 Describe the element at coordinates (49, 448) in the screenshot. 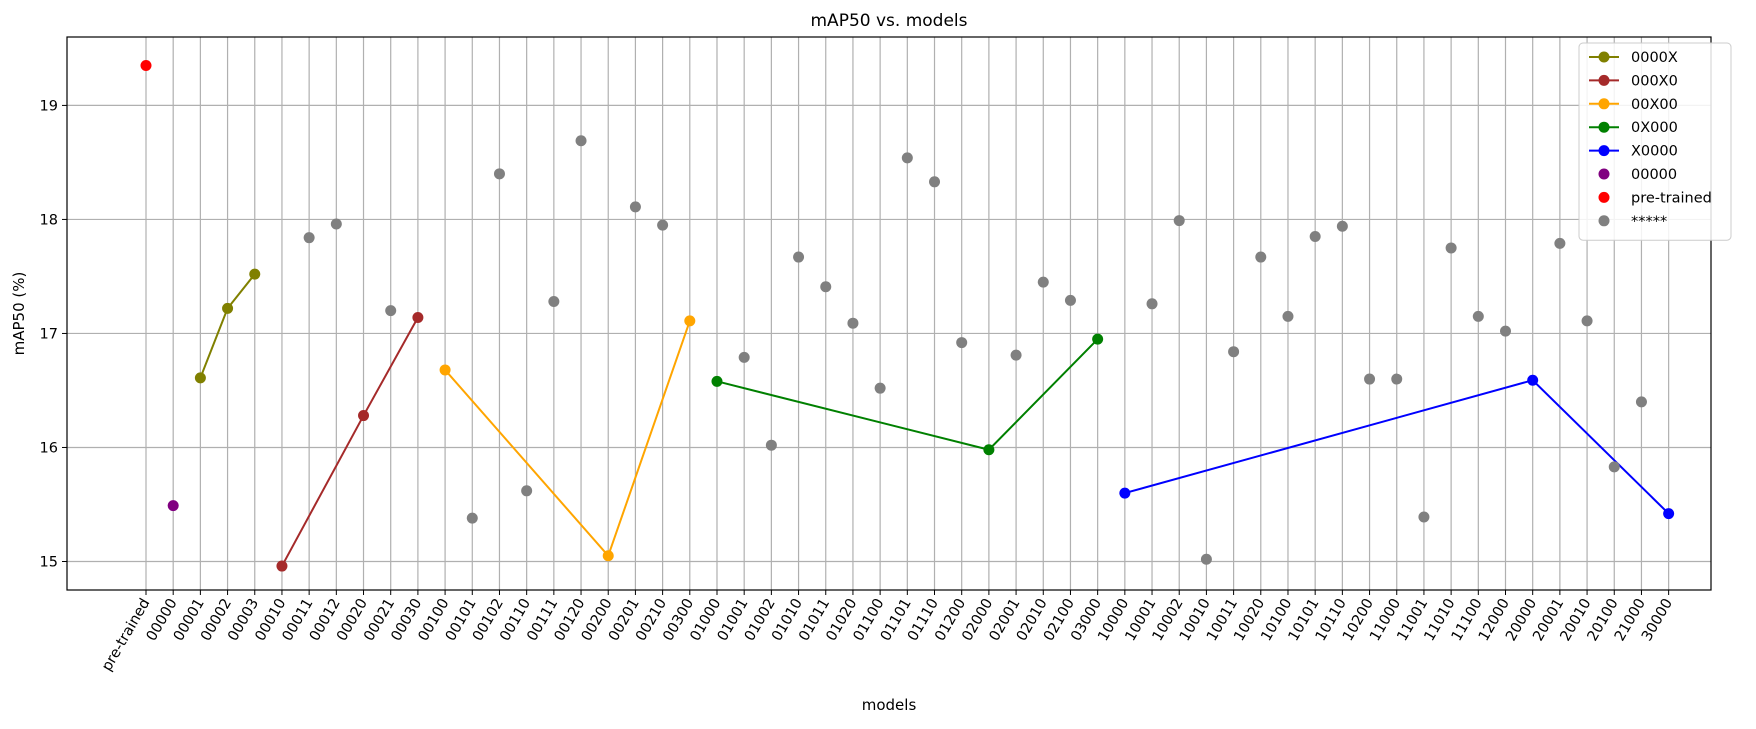

I see `y-tick-label: 16` at that location.